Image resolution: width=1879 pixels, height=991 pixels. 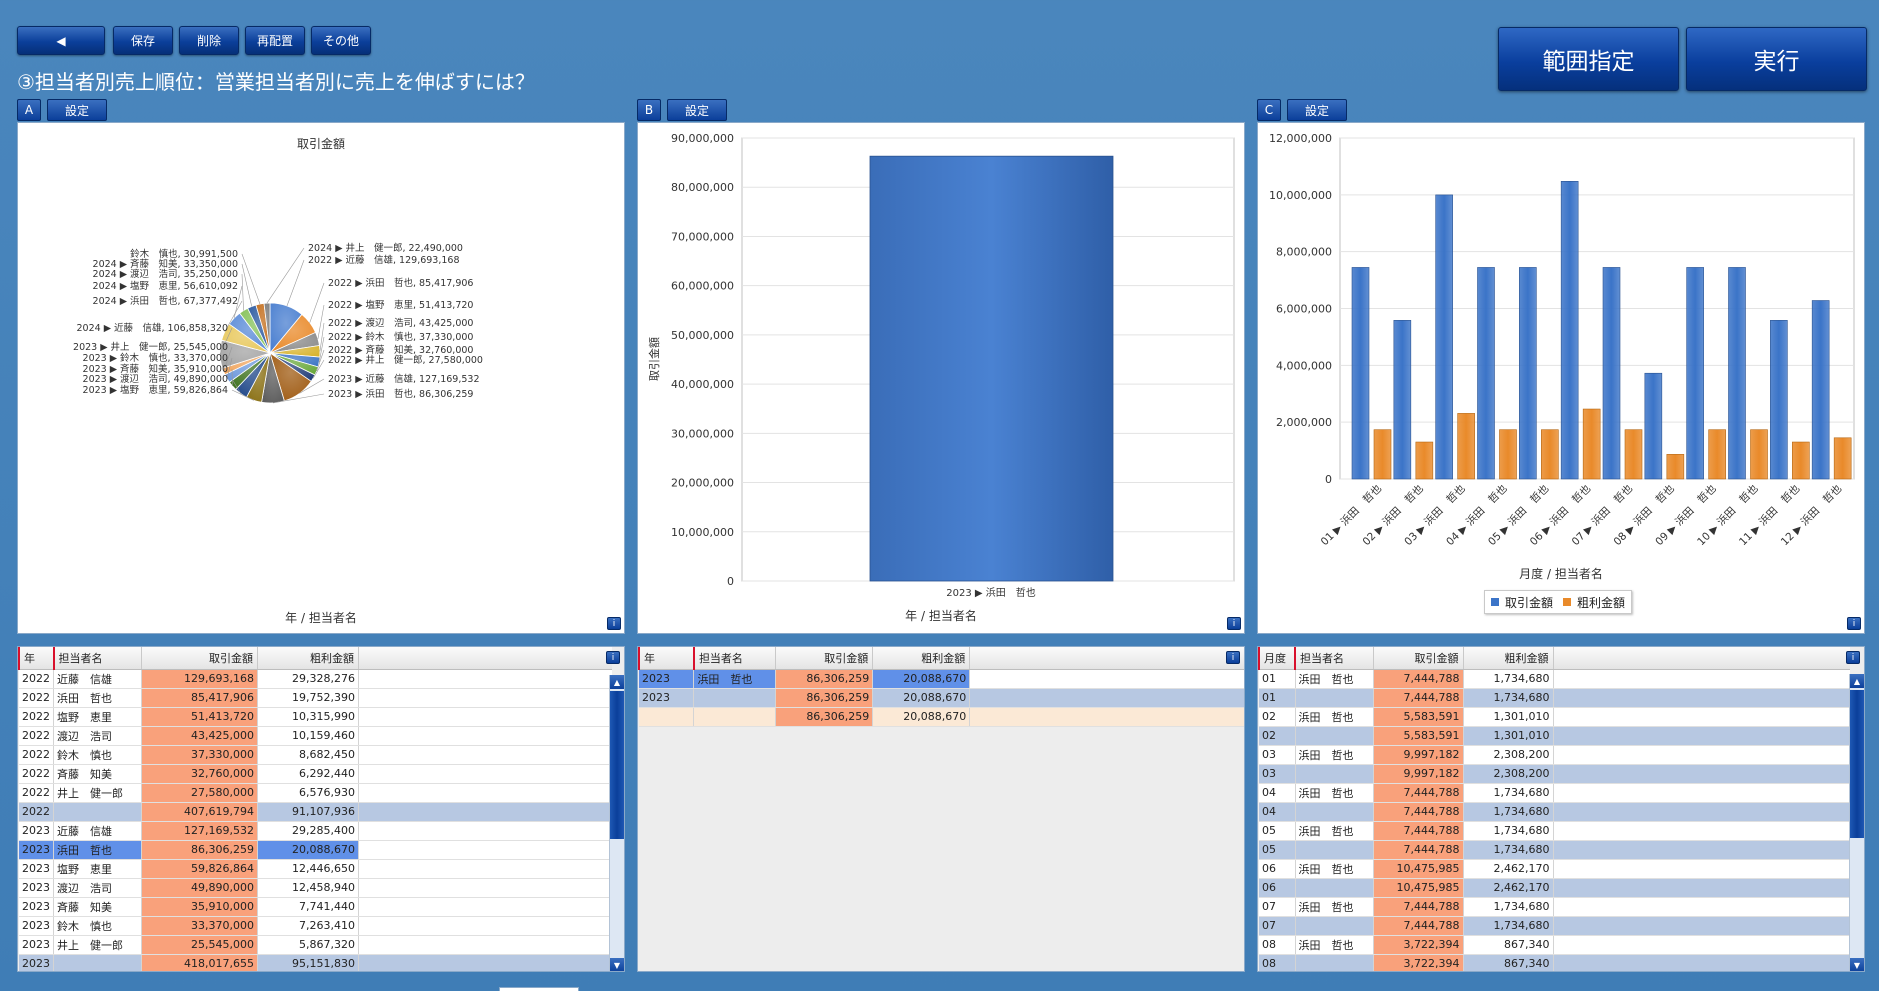 What do you see at coordinates (1317, 110) in the screenshot?
I see `panel-c-setting-button: 設定` at bounding box center [1317, 110].